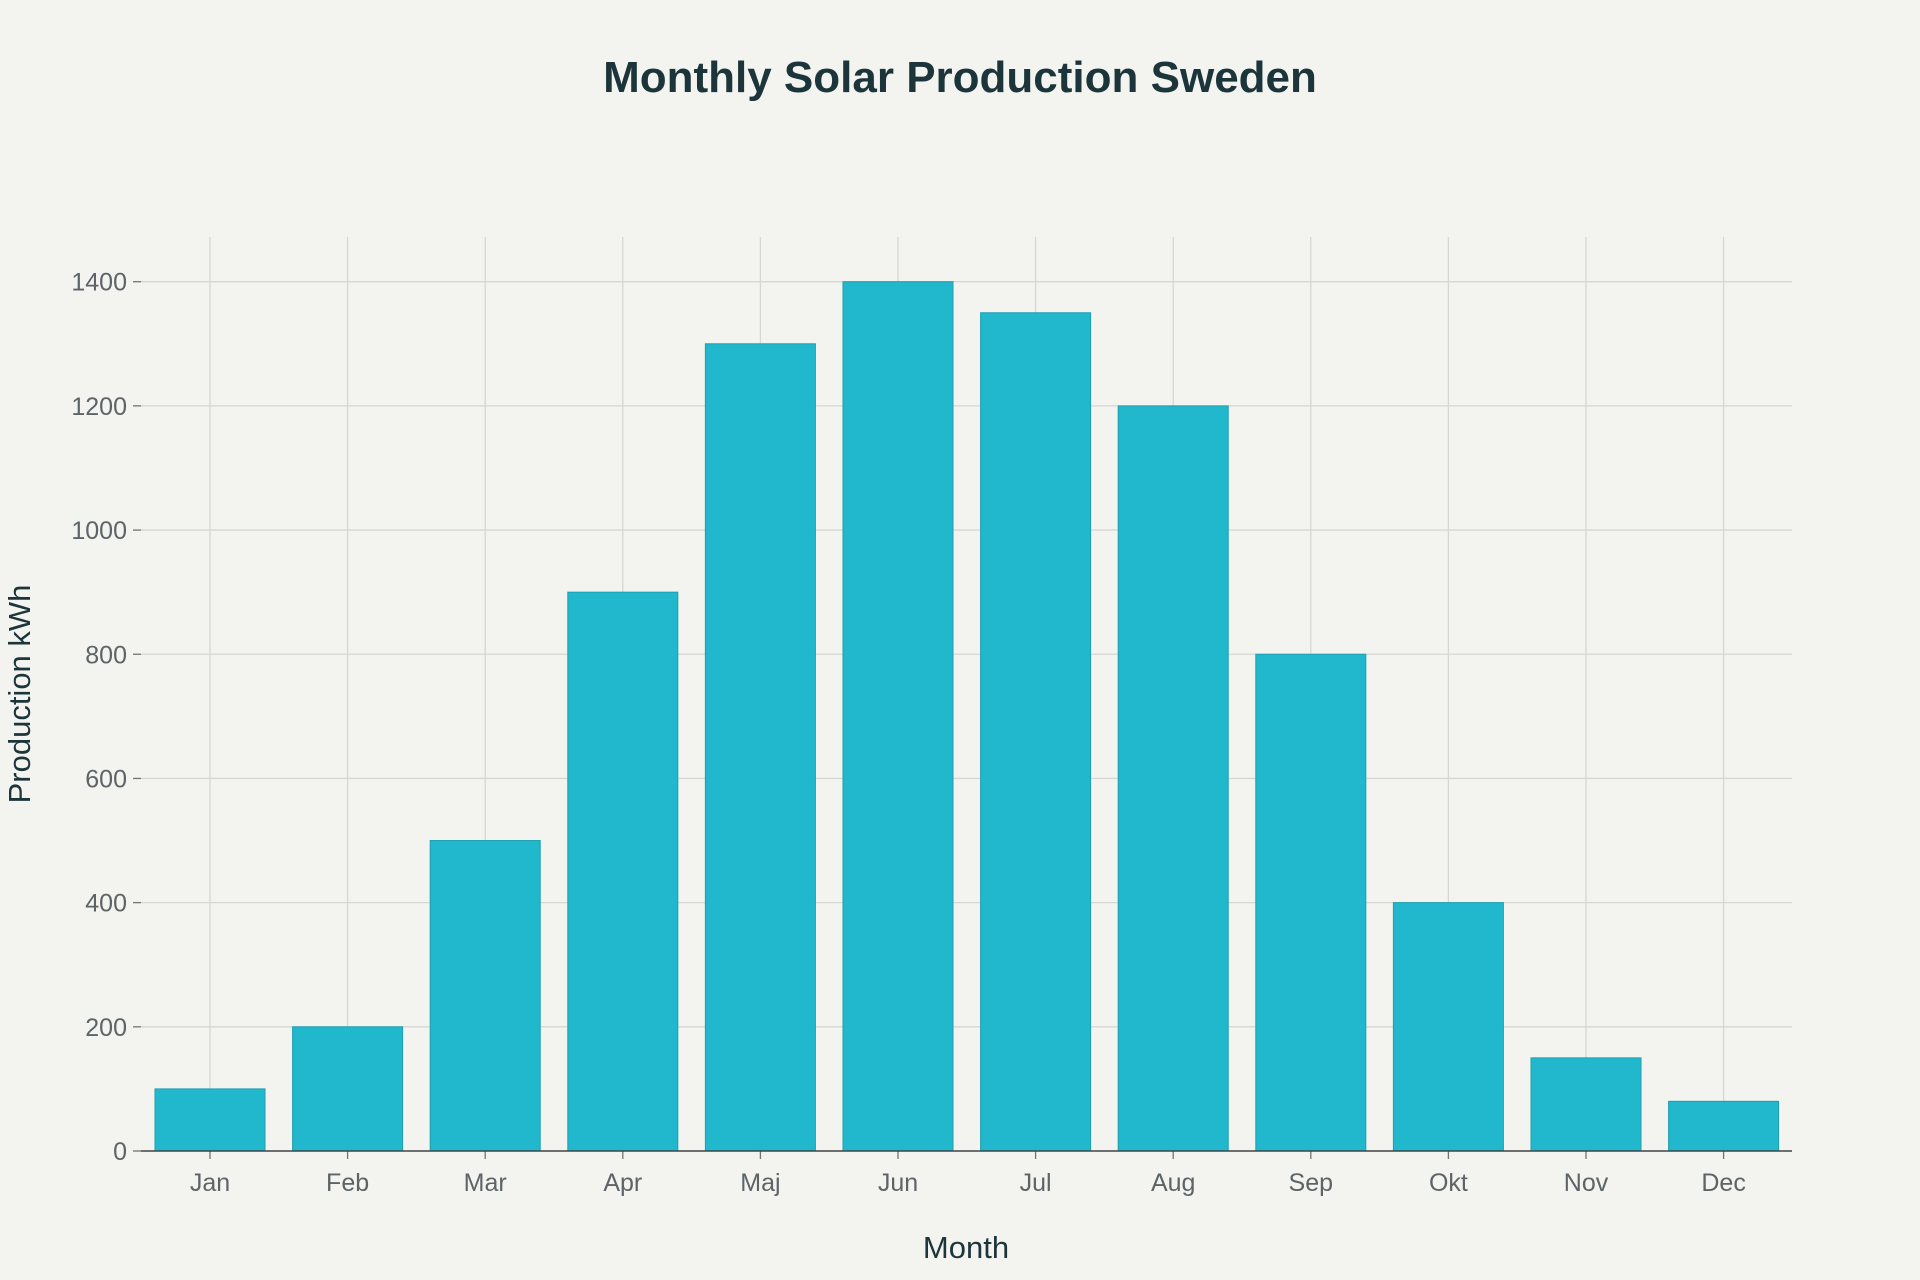 This screenshot has height=1280, width=1920. What do you see at coordinates (99, 407) in the screenshot?
I see `y-tick-label: 1200` at bounding box center [99, 407].